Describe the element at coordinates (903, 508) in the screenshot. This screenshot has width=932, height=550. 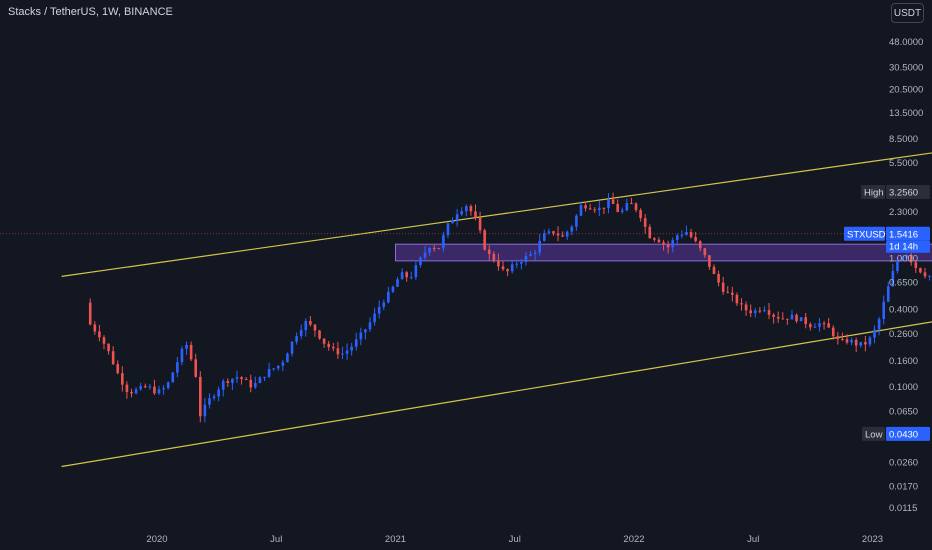
I see `y-tick-label: 0.0115` at that location.